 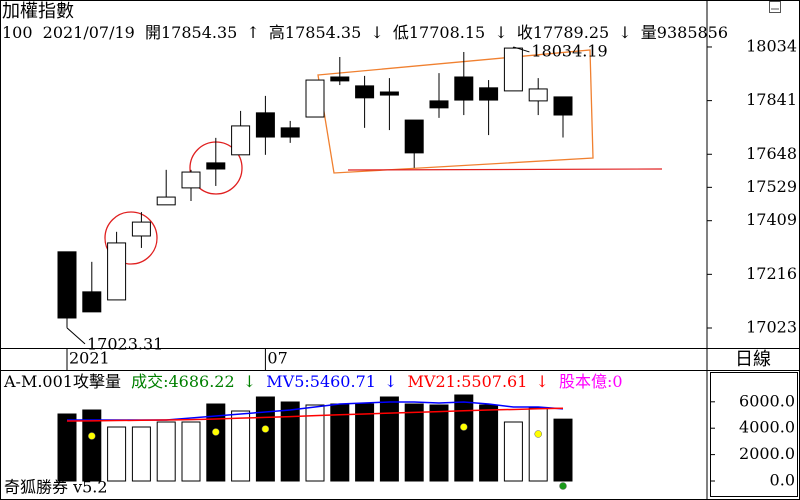 I want to click on y-tick-label: 17023, so click(x=771, y=326).